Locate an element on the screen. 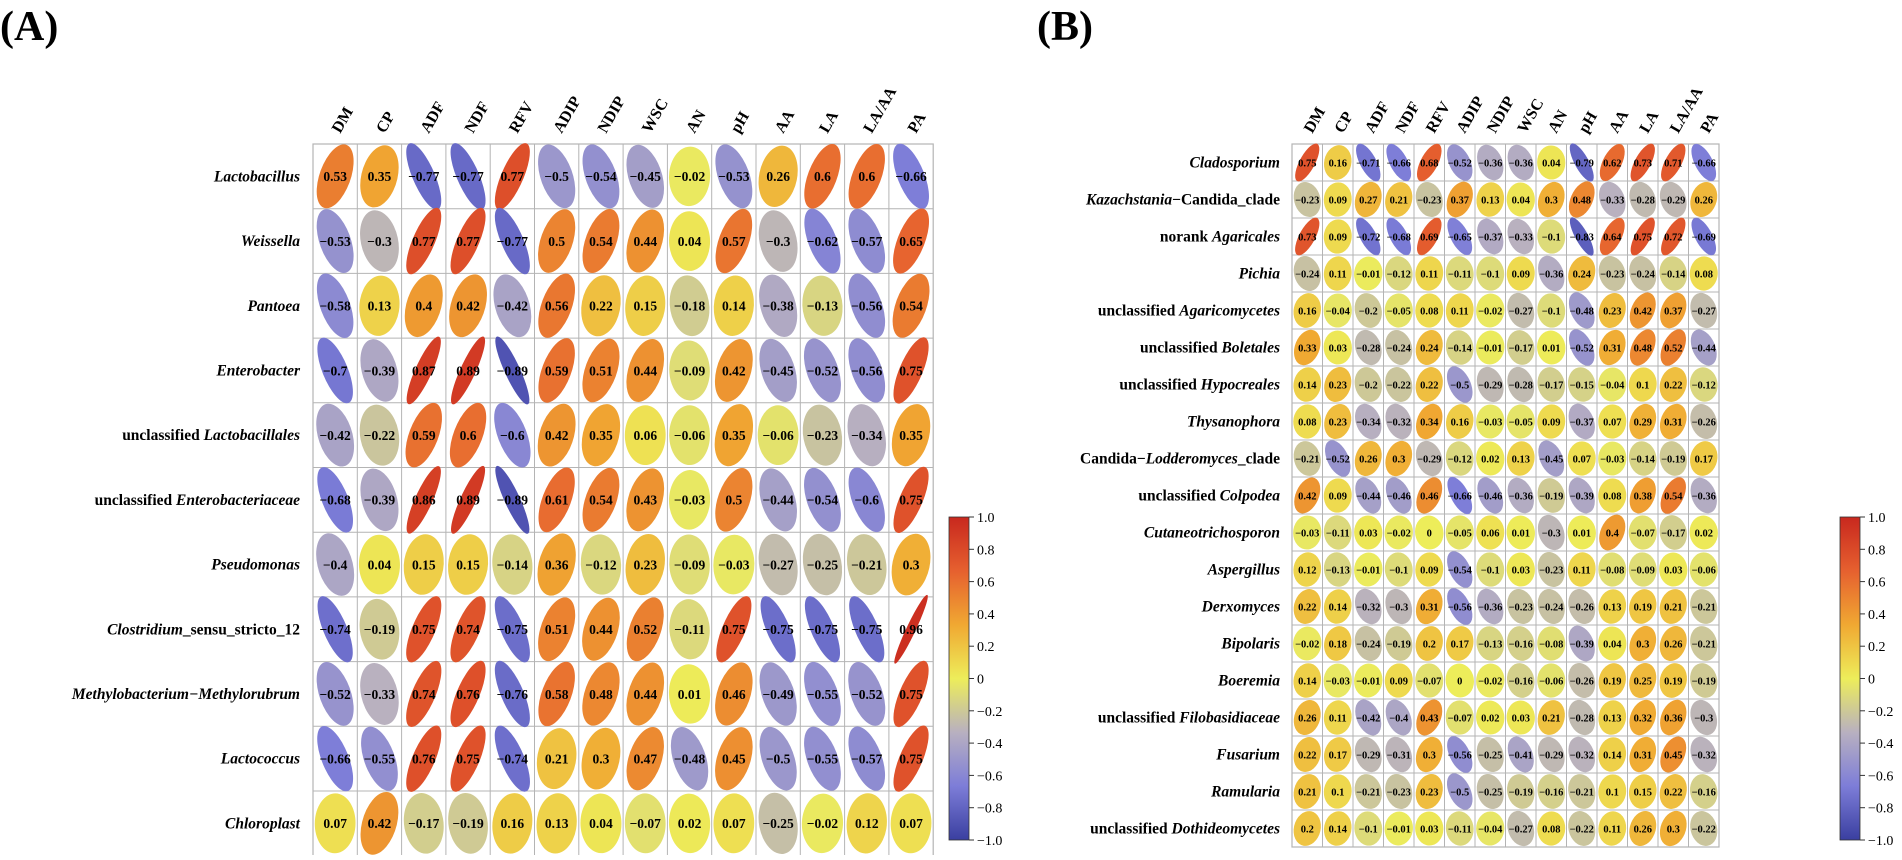  cell-value: −0.66 is located at coordinates (911, 176).